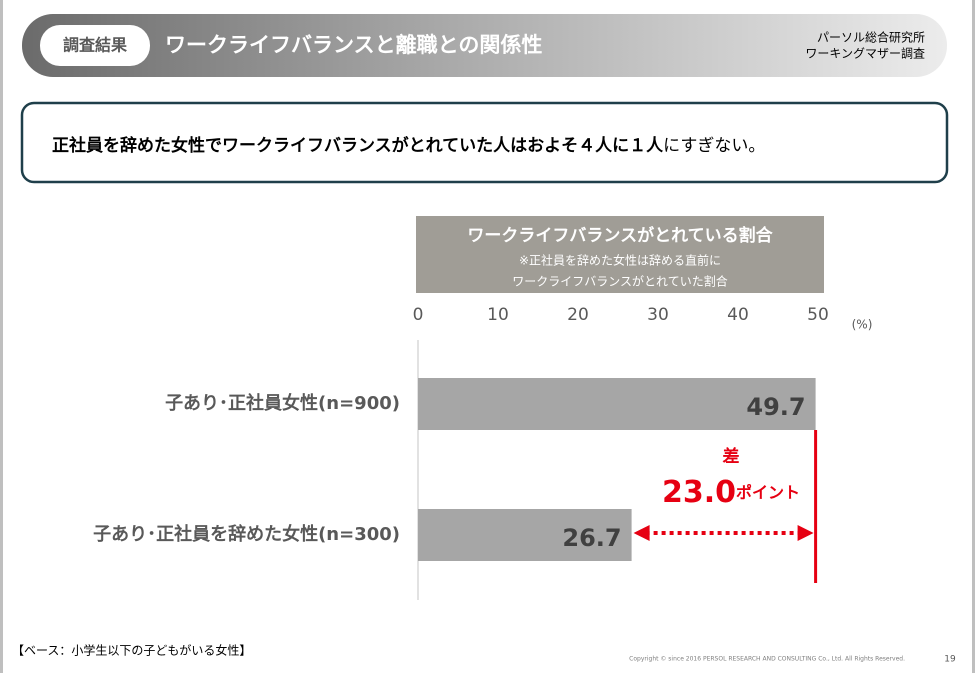 The image size is (975, 673). What do you see at coordinates (578, 315) in the screenshot?
I see `x-tick-label: 20` at bounding box center [578, 315].